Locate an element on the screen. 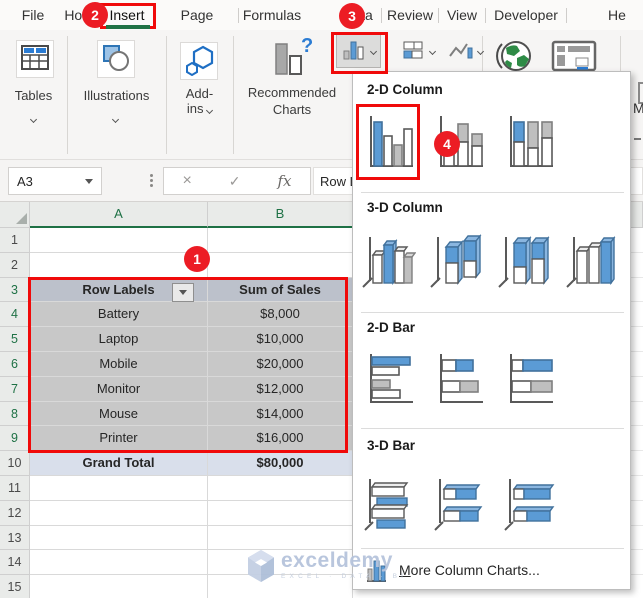 This screenshot has width=643, height=598. 3d-100-stacked-bar-icon is located at coordinates (529, 505).